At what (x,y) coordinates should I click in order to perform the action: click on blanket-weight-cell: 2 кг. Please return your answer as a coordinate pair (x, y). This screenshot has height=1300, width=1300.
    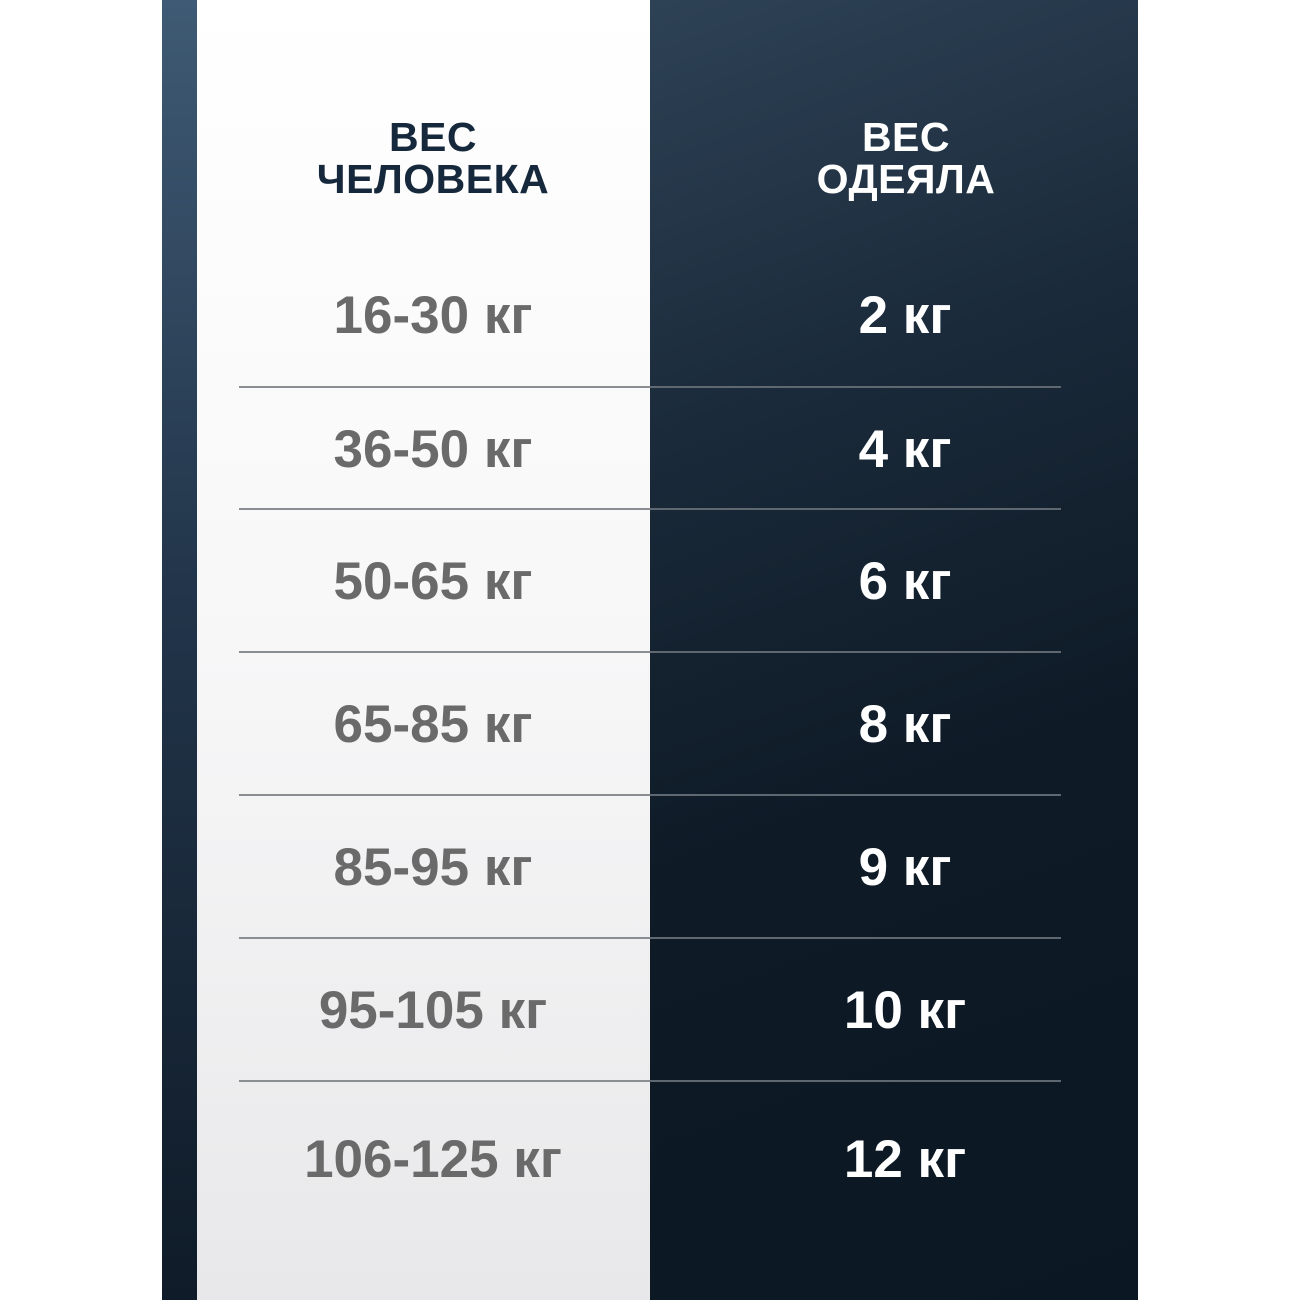
    Looking at the image, I should click on (905, 315).